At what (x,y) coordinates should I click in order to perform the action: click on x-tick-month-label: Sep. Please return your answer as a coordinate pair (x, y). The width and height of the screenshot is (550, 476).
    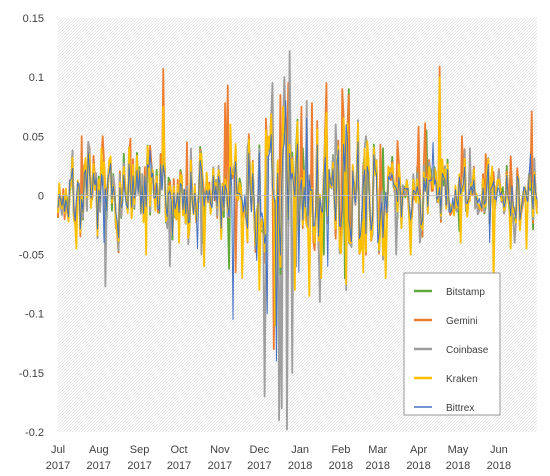
    Looking at the image, I should click on (140, 450).